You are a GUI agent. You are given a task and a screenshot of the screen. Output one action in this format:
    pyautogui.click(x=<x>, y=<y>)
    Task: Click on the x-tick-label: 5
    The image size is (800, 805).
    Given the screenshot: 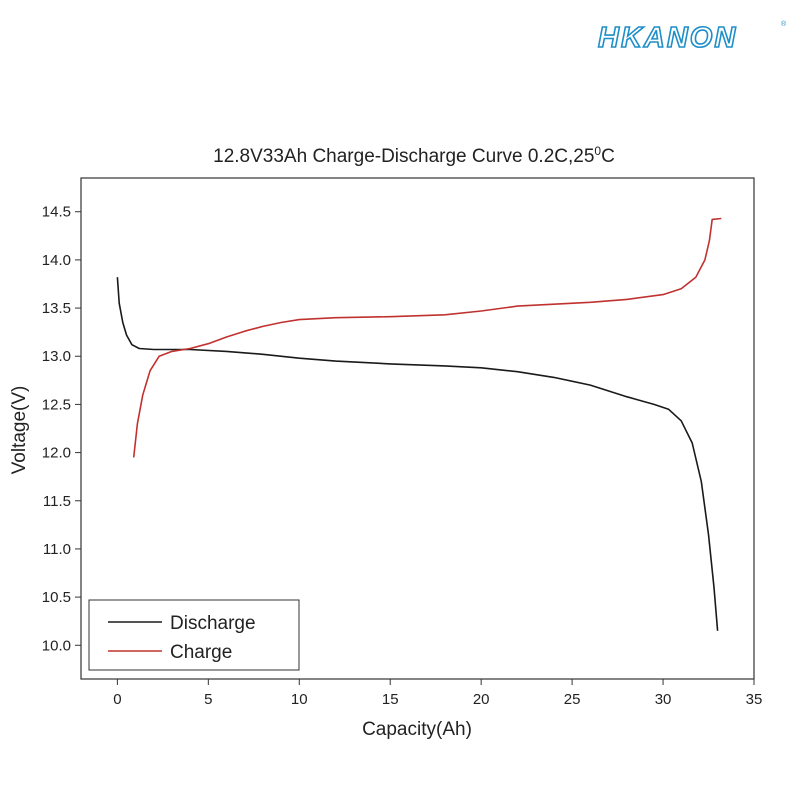 What is the action you would take?
    pyautogui.click(x=208, y=699)
    